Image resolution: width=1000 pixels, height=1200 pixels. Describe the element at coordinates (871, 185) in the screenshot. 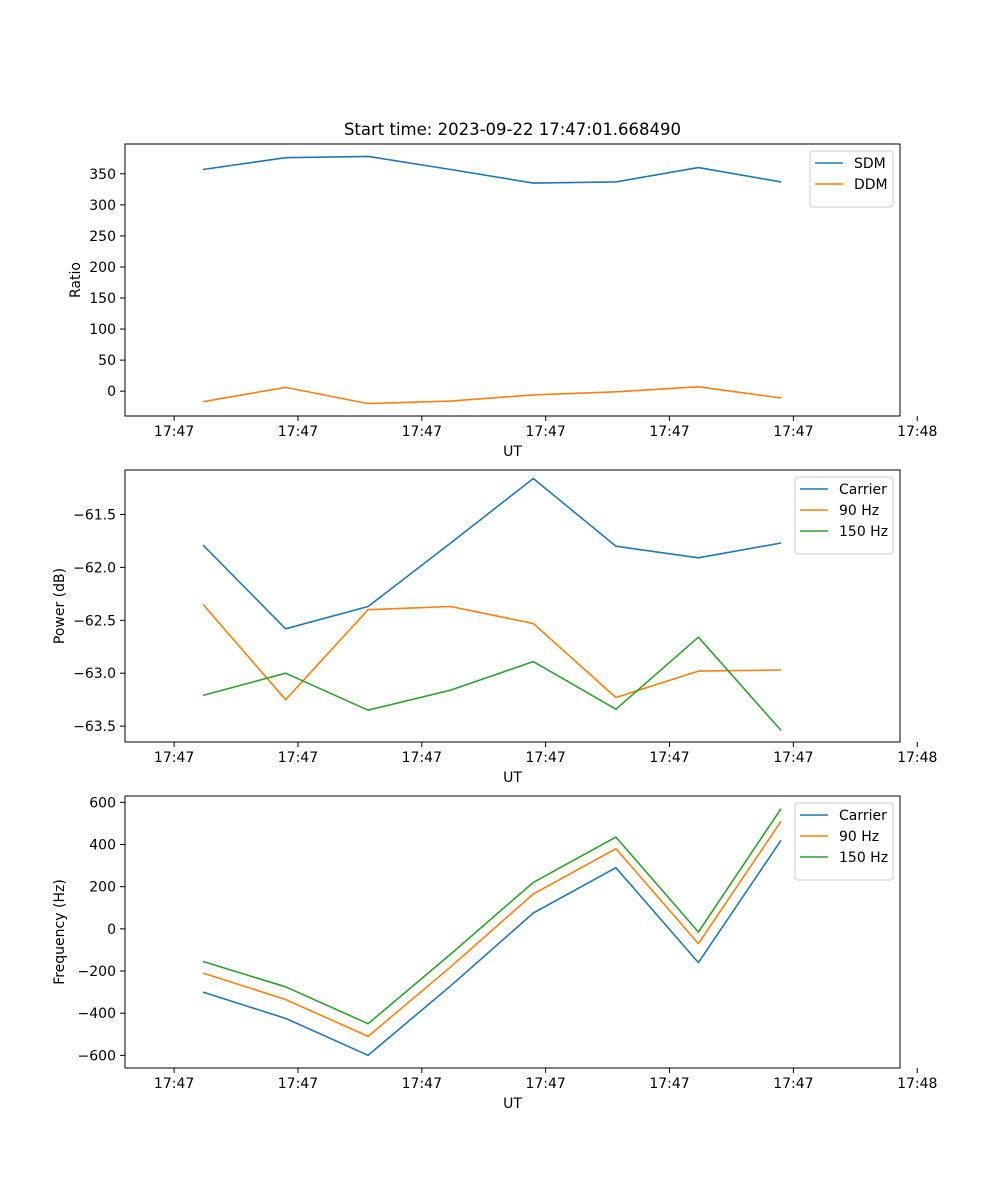

I see `legend-label: DDM` at that location.